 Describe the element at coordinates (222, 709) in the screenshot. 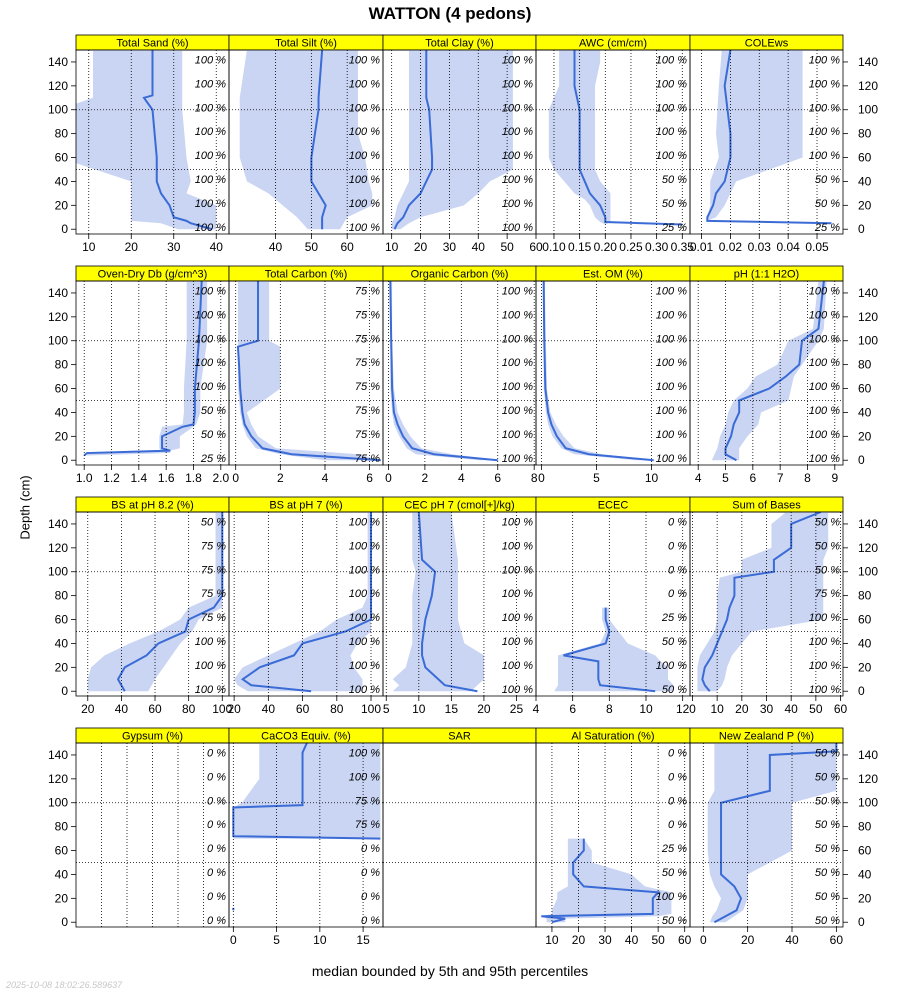

I see `x-tick-label: 100` at that location.